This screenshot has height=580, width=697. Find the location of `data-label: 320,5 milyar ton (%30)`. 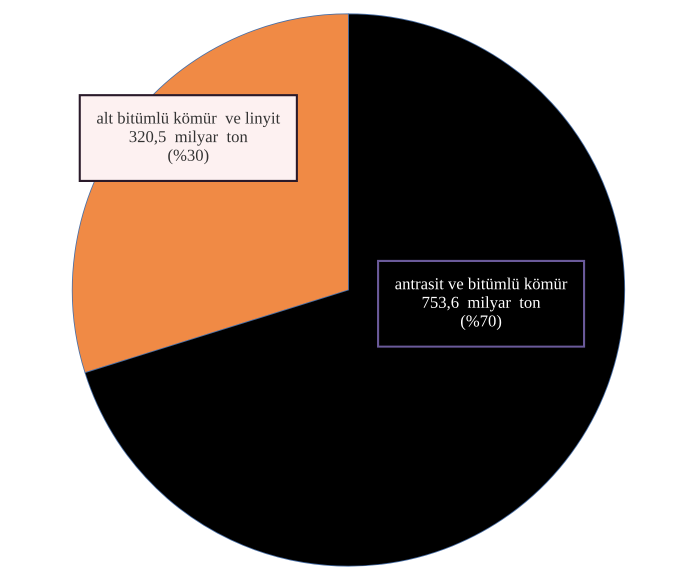

data-label: 320,5 milyar ton (%30) is located at coordinates (189, 147).